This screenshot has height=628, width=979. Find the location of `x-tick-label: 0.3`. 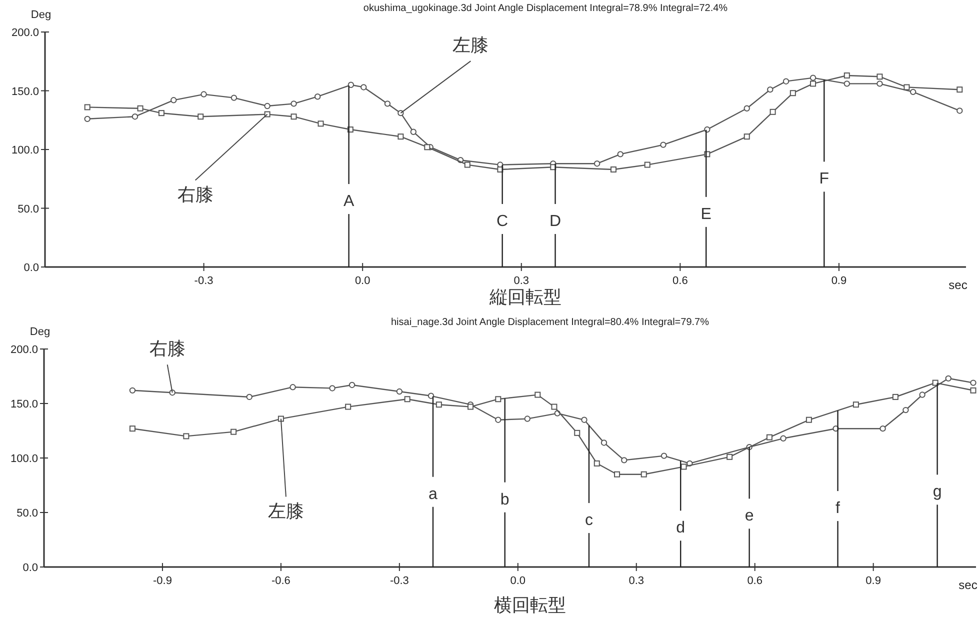

x-tick-label: 0.3 is located at coordinates (636, 581).